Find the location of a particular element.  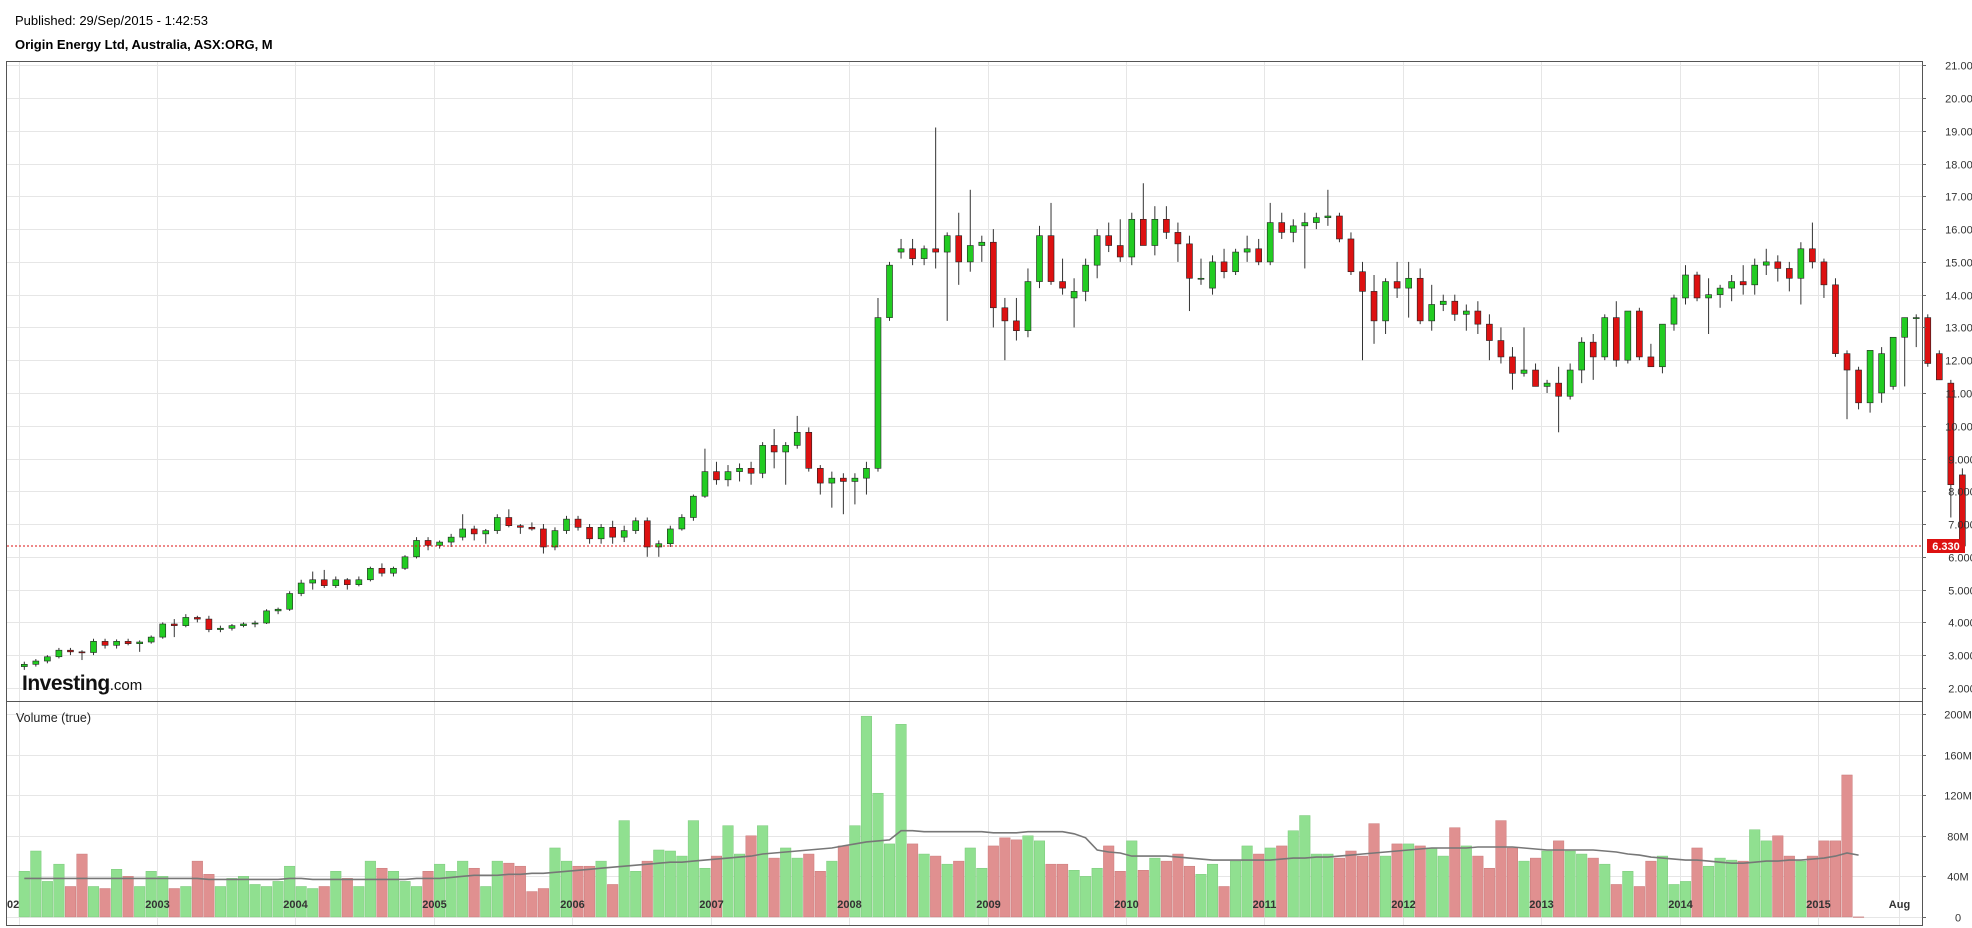

price-tick-label: 21.000 is located at coordinates (1958, 67).